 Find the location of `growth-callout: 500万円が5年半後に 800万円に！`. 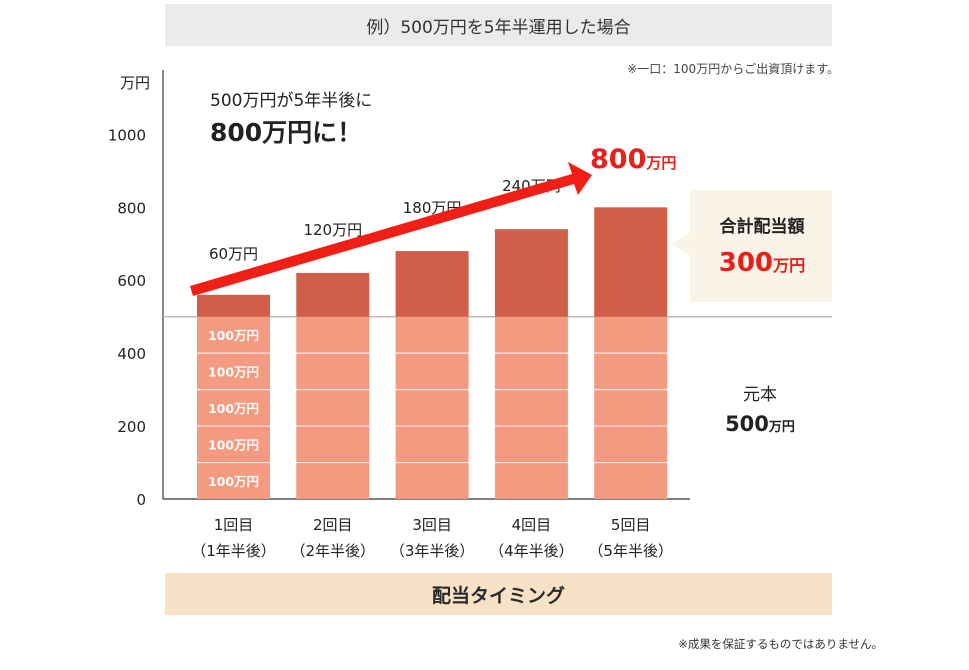

growth-callout: 500万円が5年半後に 800万円に！ is located at coordinates (315, 117).